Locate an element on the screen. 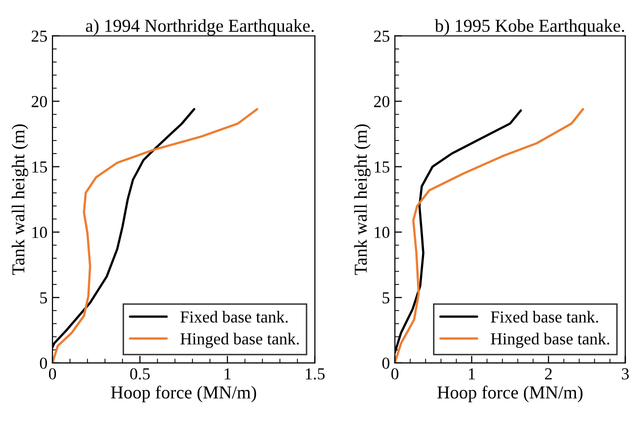 The width and height of the screenshot is (640, 422). chart-title: a) 1994 Northridge Earthquake. is located at coordinates (200, 27).